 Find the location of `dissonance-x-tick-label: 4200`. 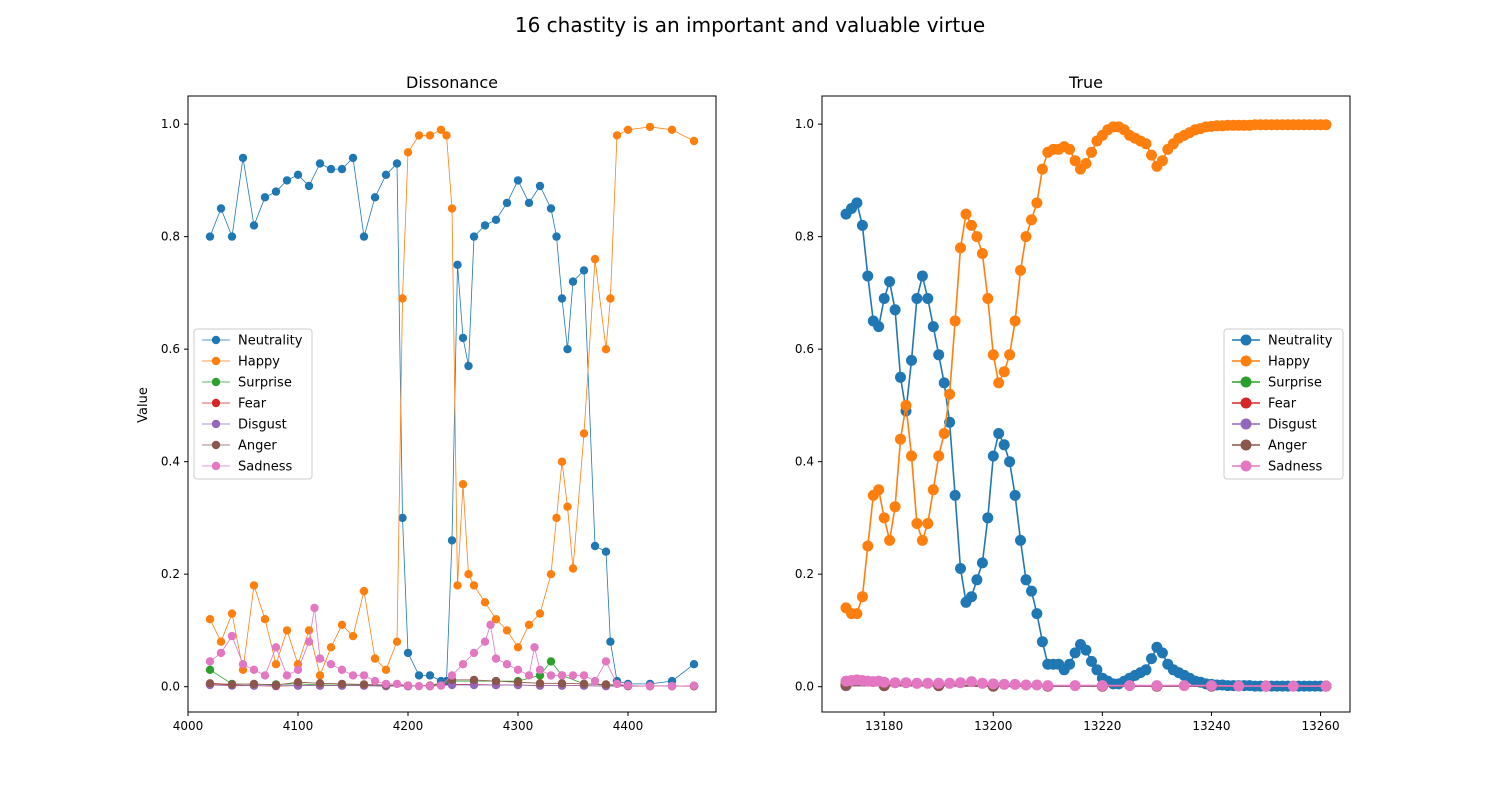

dissonance-x-tick-label: 4200 is located at coordinates (408, 726).